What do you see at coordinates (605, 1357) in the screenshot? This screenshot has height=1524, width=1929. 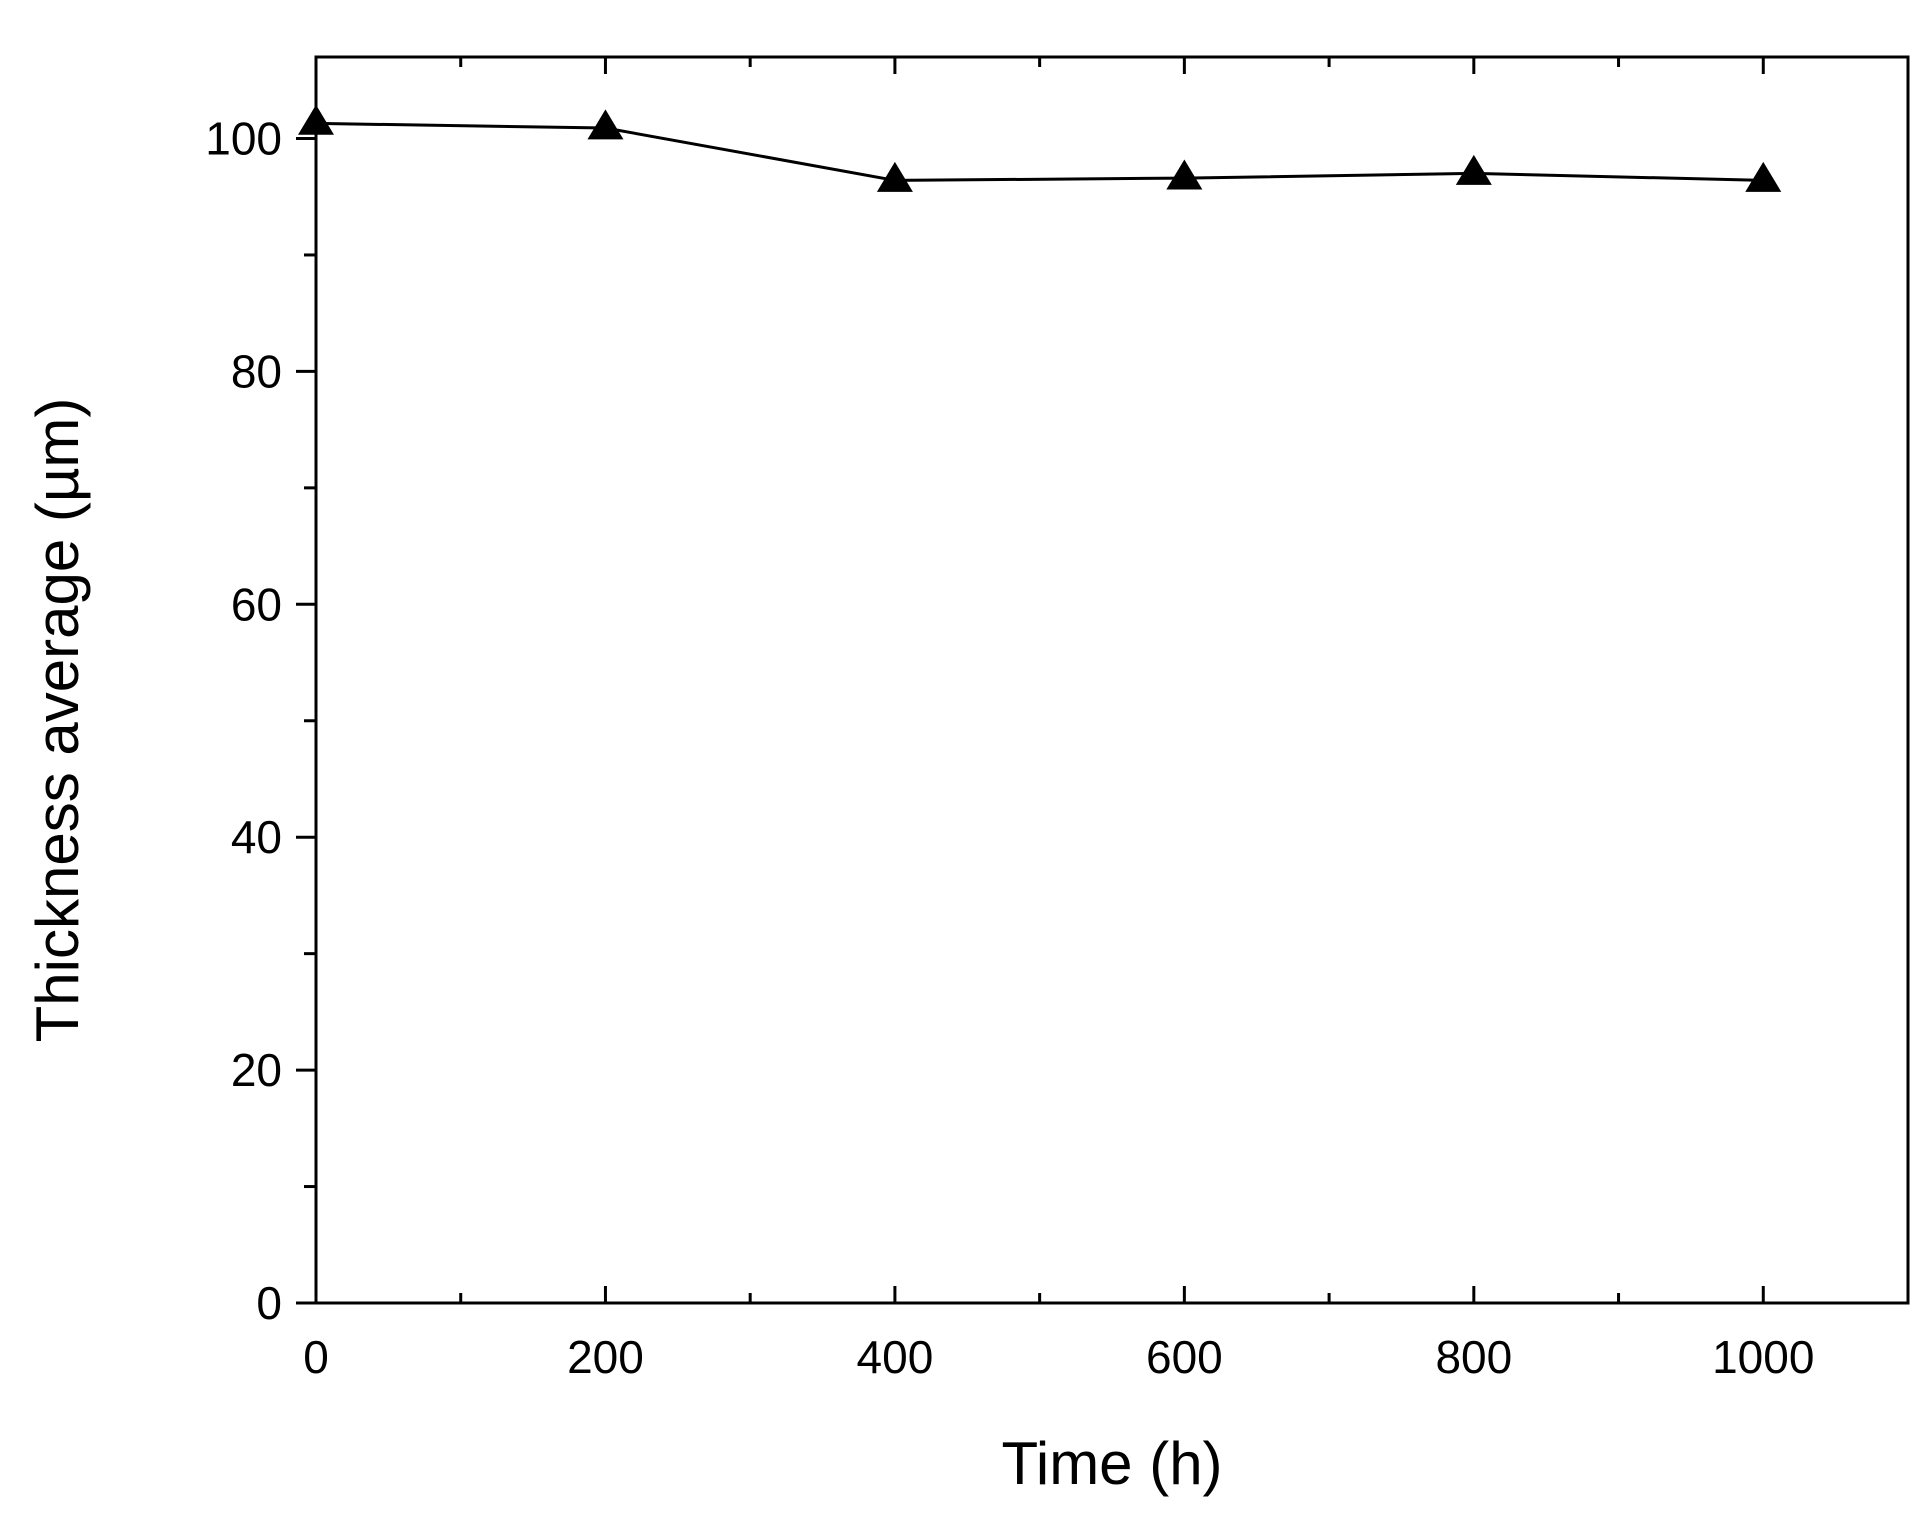 I see `x-tick-label: 200` at bounding box center [605, 1357].